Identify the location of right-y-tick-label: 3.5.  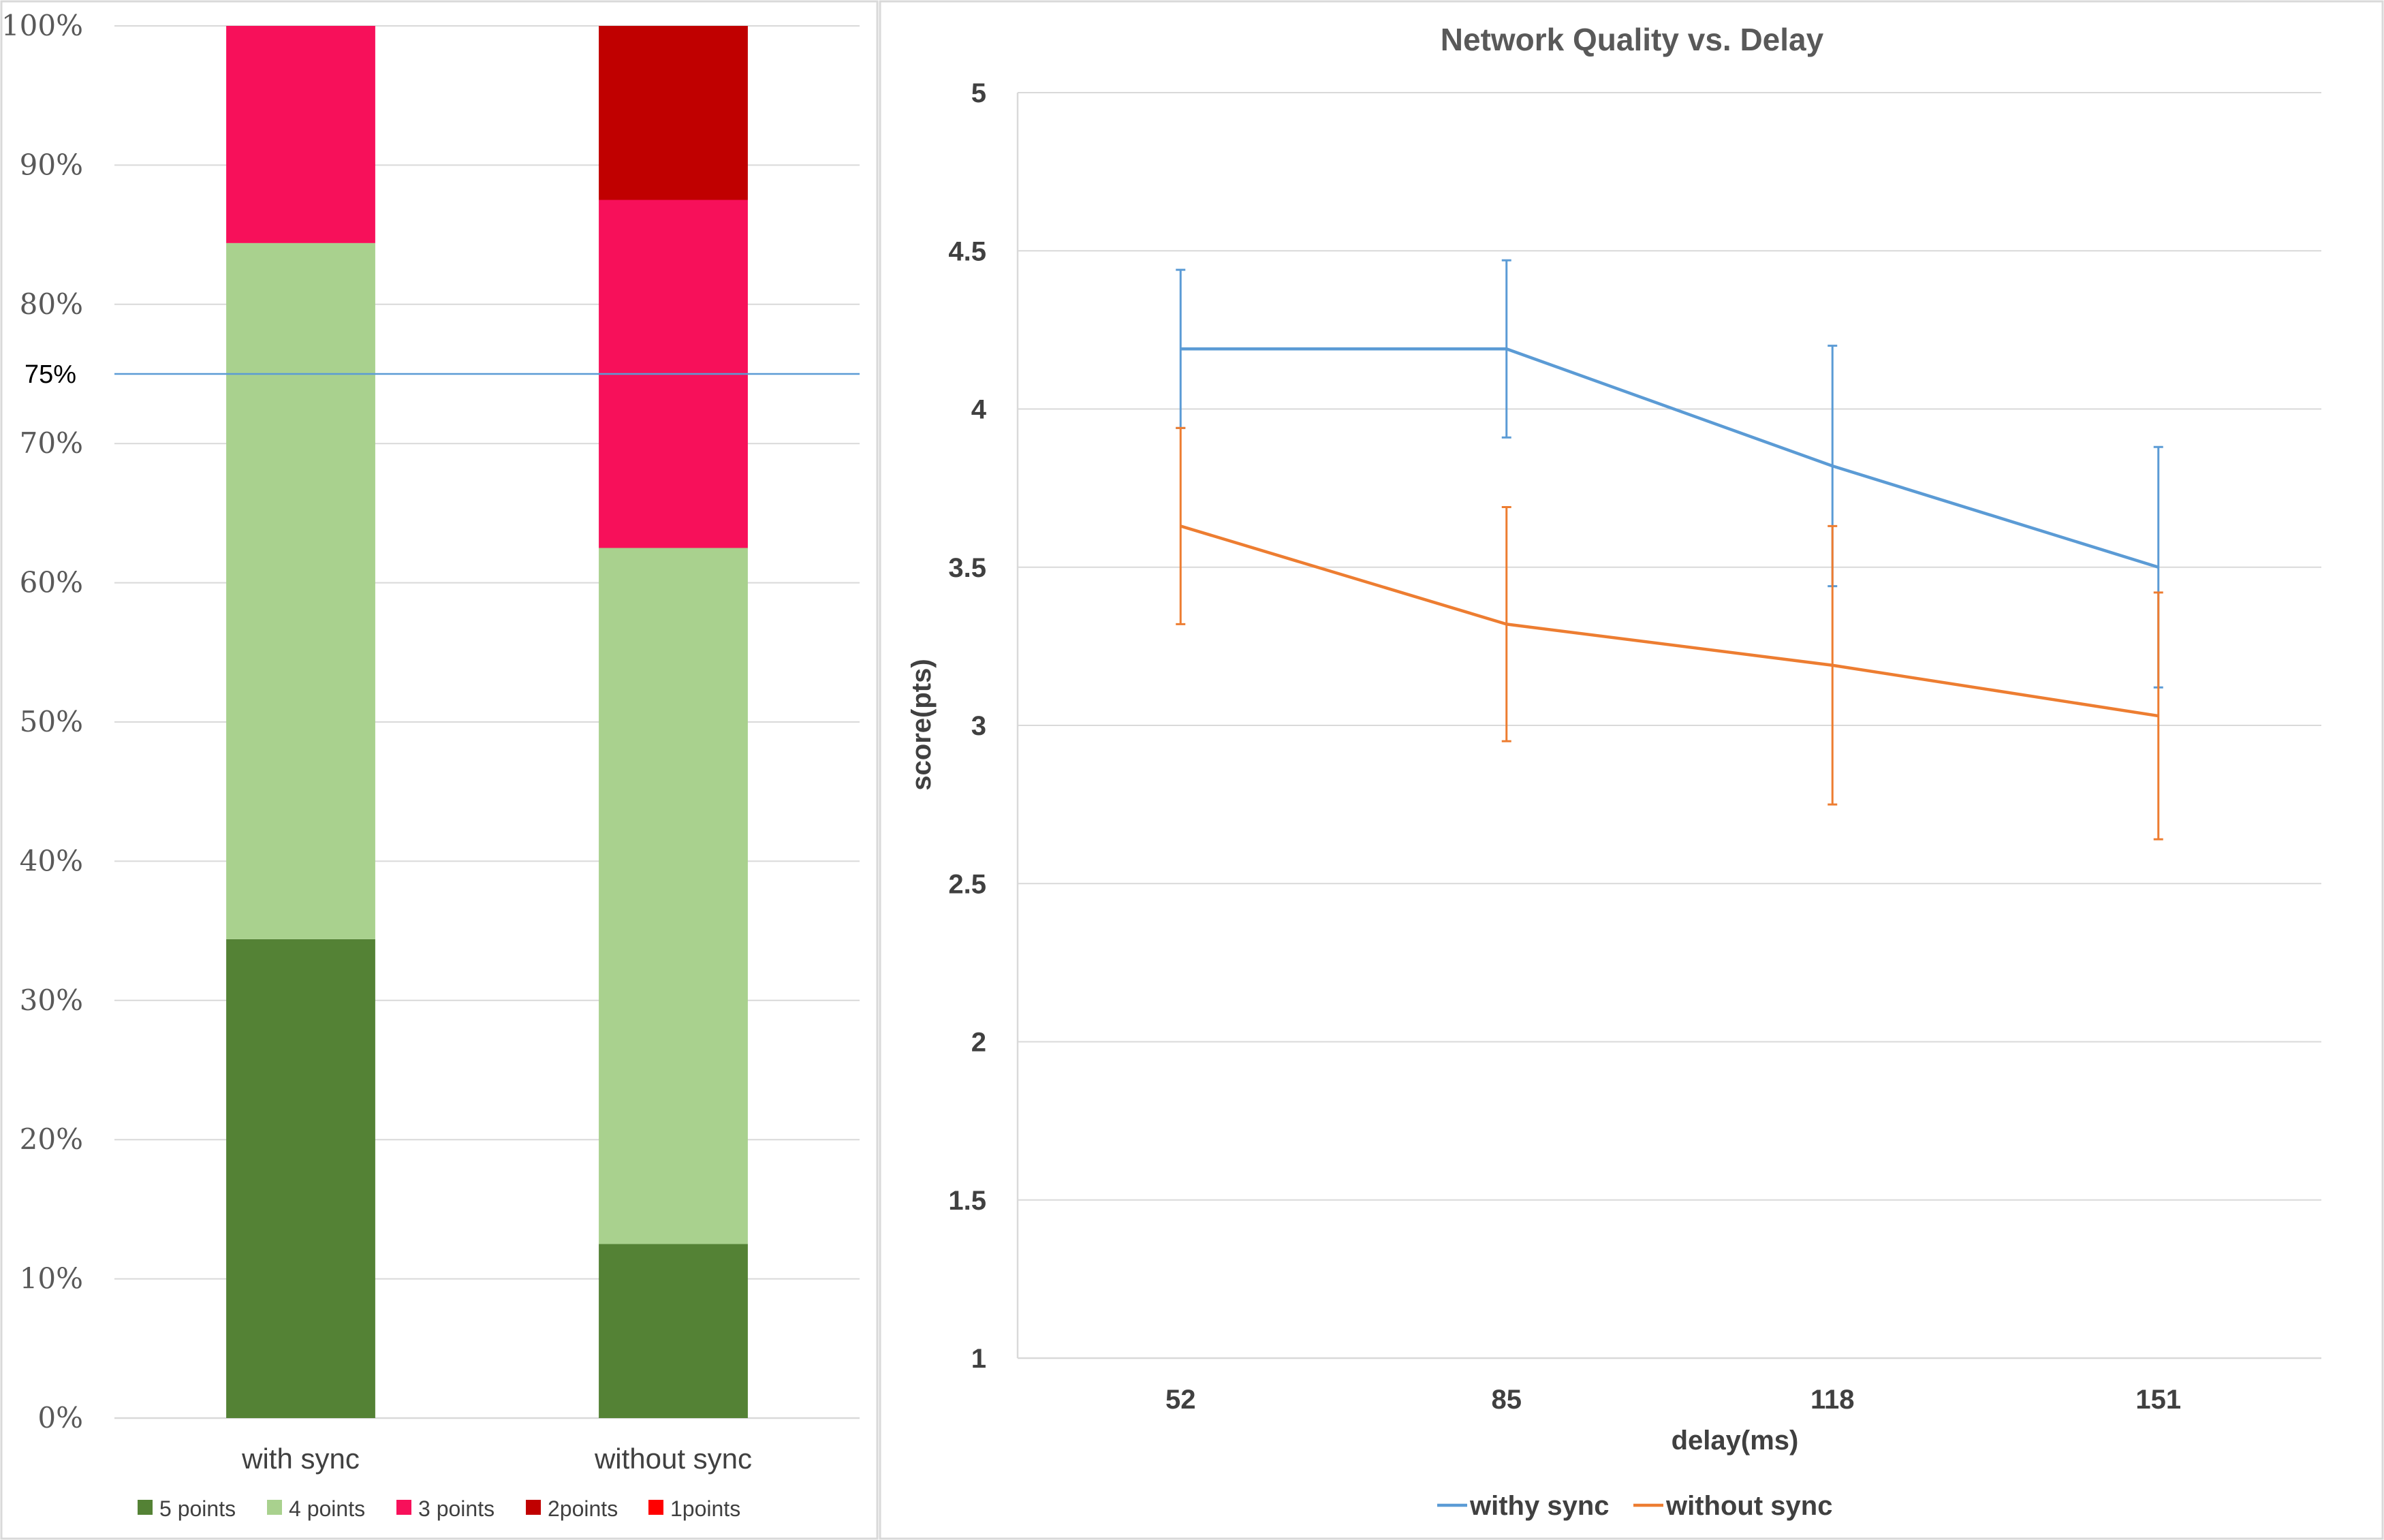
(967, 568).